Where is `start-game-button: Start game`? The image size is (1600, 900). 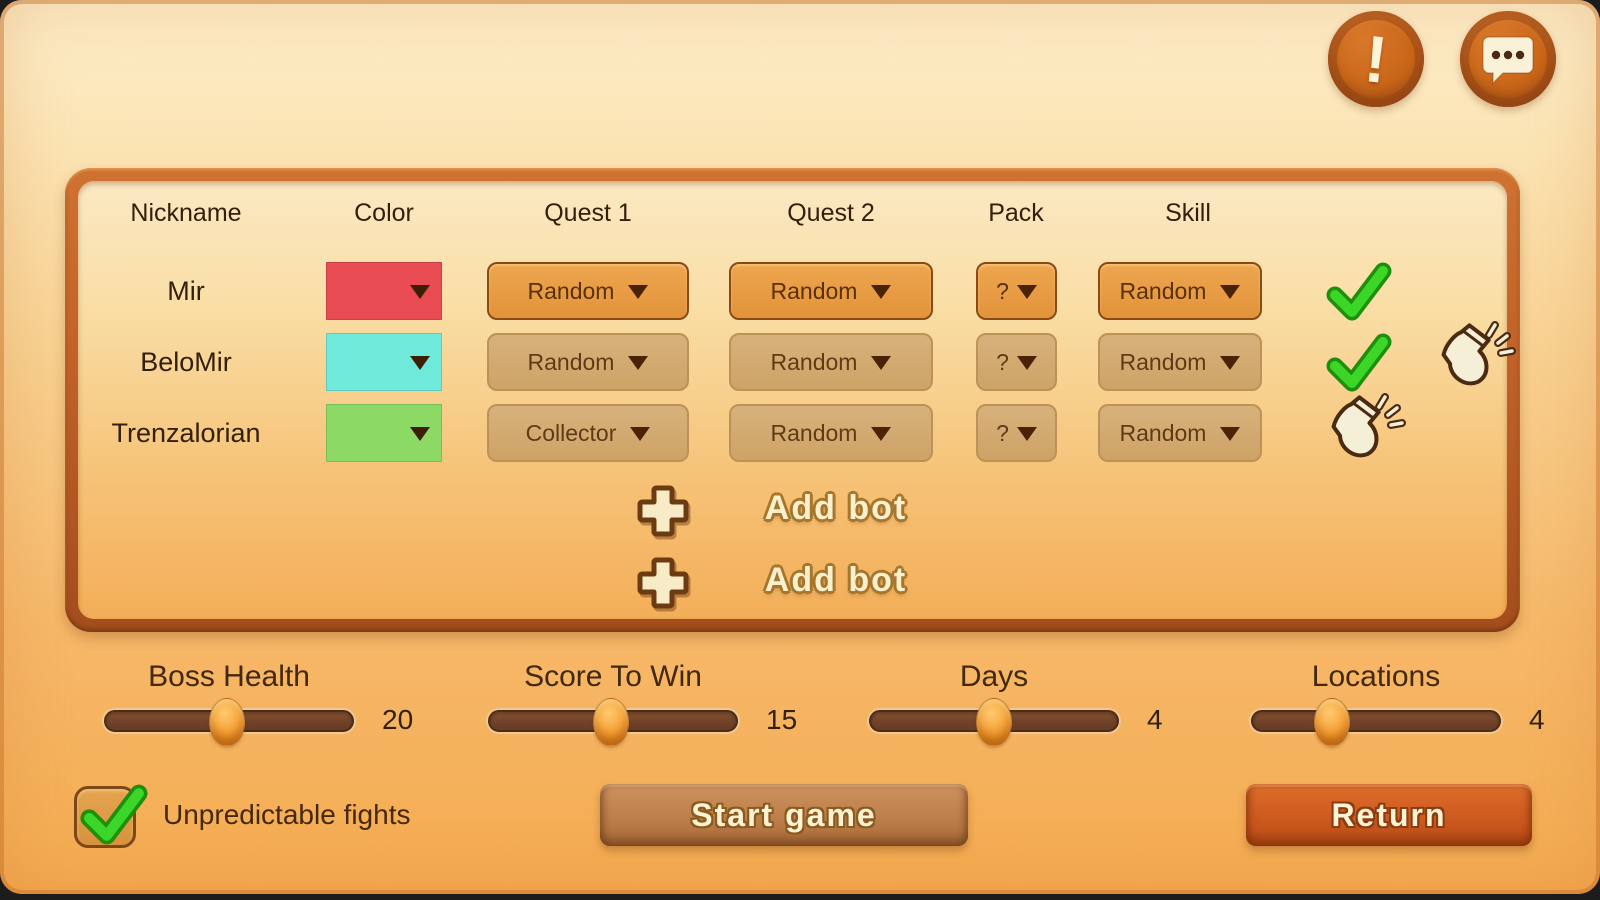 start-game-button: Start game is located at coordinates (784, 815).